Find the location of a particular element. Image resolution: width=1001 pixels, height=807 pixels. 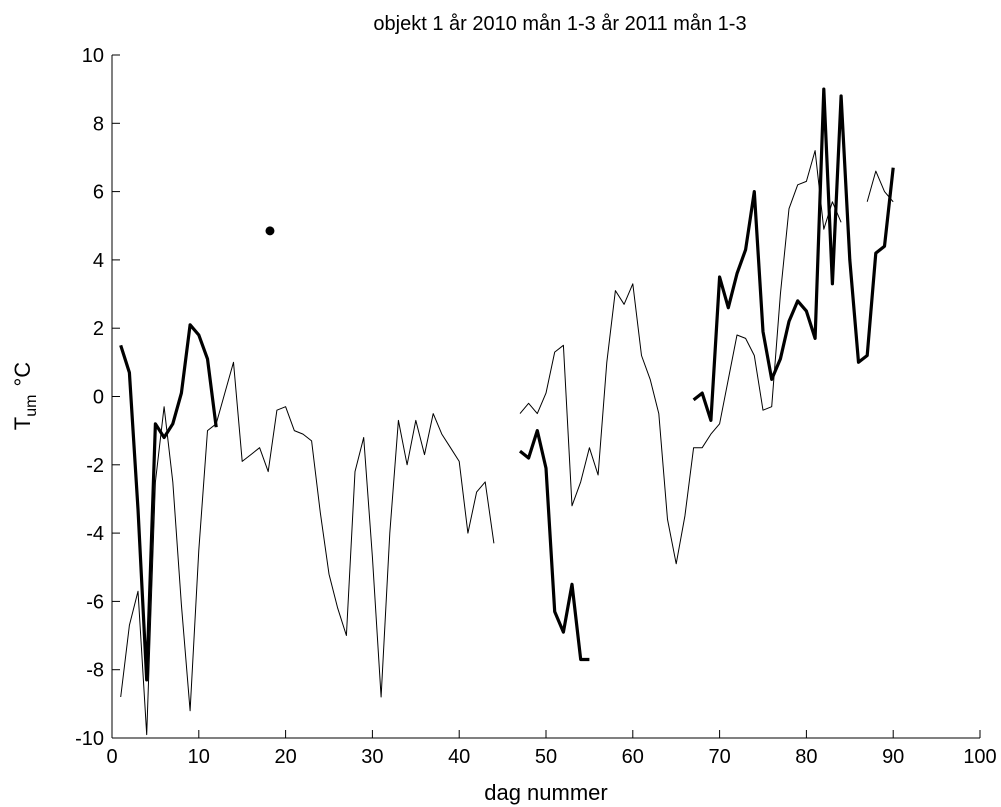

x-tick-label: 70 is located at coordinates (719, 757).